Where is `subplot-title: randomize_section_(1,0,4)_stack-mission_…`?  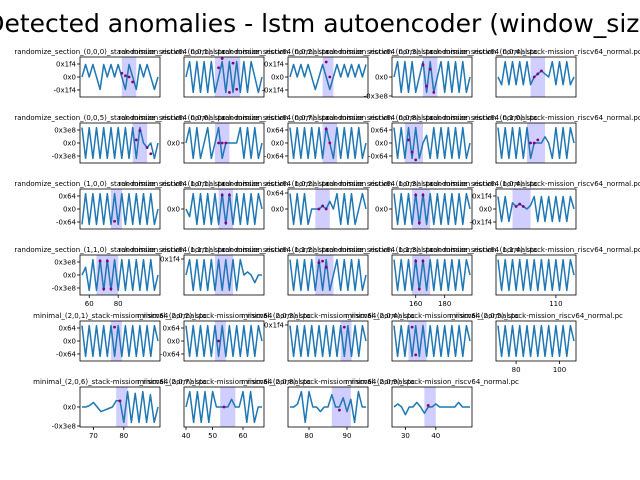 subplot-title: randomize_section_(1,0,4)_stack-mission_… is located at coordinates (535, 184).